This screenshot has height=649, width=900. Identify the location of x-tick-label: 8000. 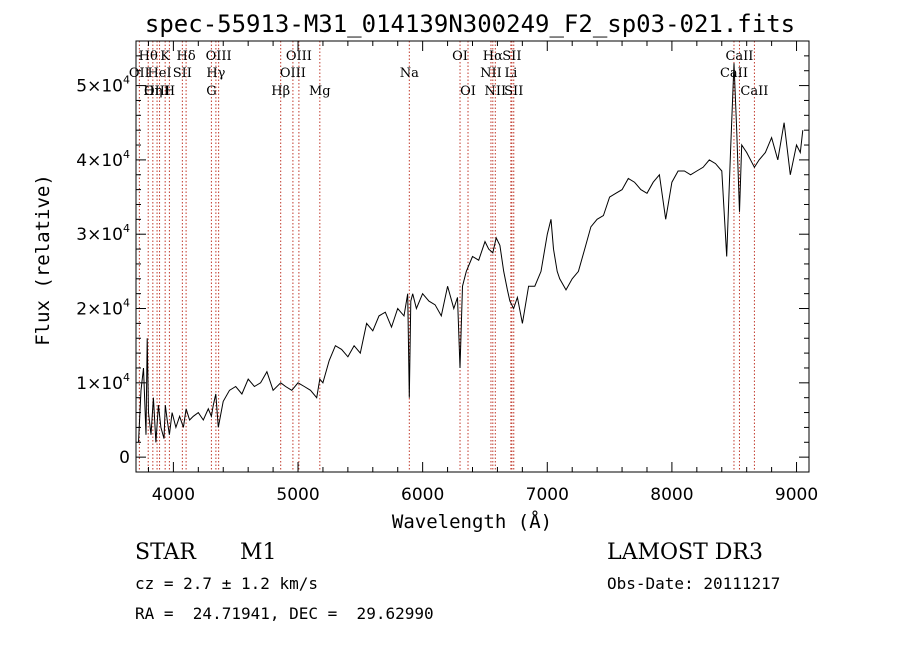
(671, 495).